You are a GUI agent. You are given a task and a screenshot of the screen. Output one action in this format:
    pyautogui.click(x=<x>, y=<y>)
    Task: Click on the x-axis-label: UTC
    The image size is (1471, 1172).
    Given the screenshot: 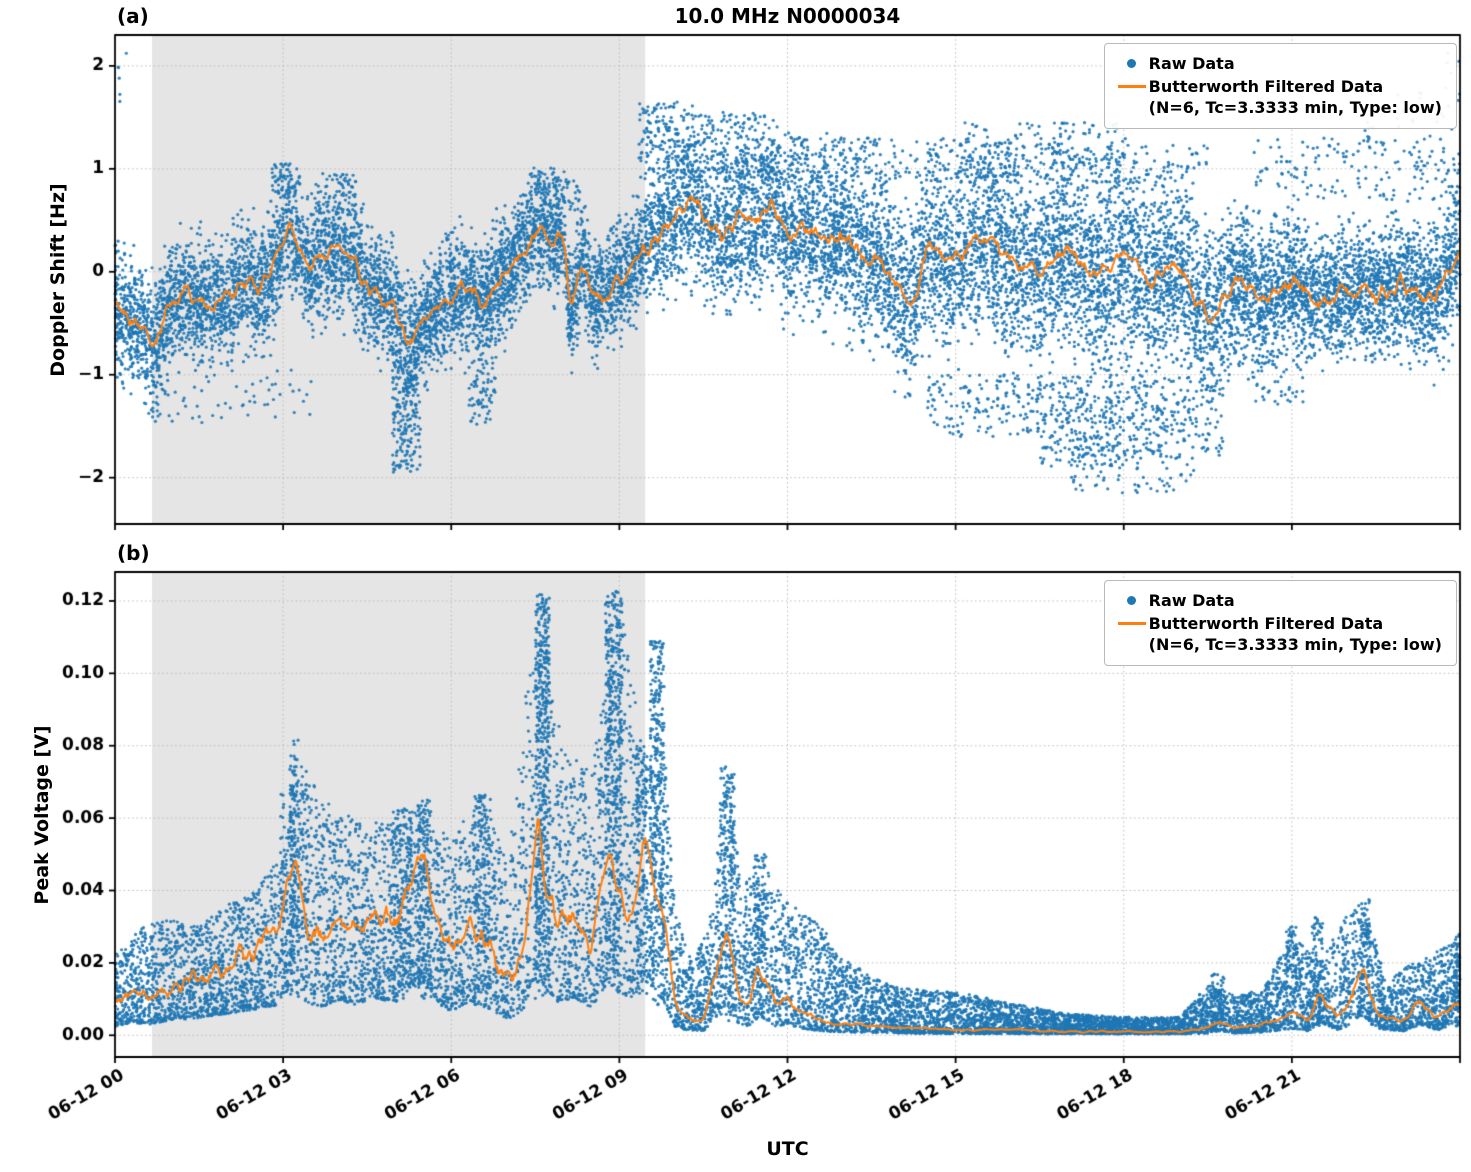 What is the action you would take?
    pyautogui.click(x=787, y=1149)
    